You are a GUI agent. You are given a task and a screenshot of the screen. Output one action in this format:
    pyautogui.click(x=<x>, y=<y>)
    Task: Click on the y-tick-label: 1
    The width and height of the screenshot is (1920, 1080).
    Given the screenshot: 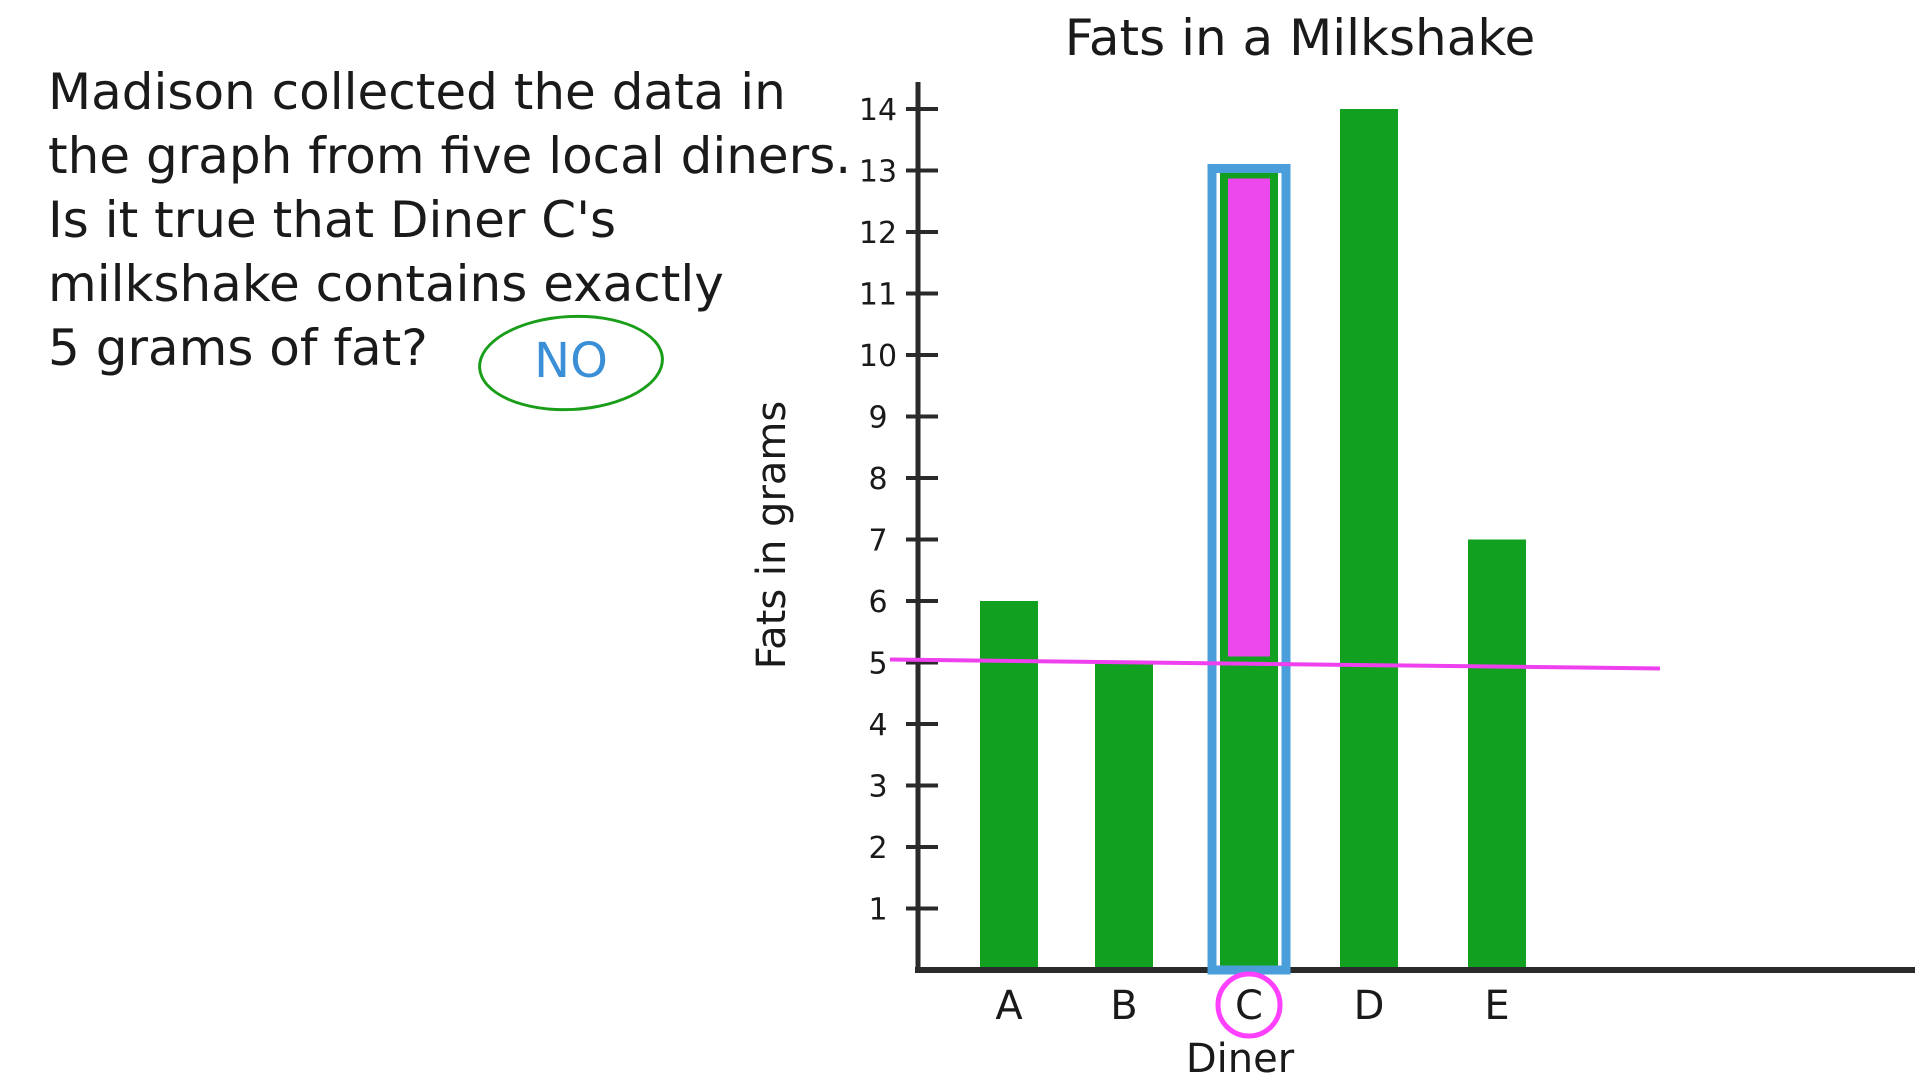 What is the action you would take?
    pyautogui.click(x=877, y=910)
    